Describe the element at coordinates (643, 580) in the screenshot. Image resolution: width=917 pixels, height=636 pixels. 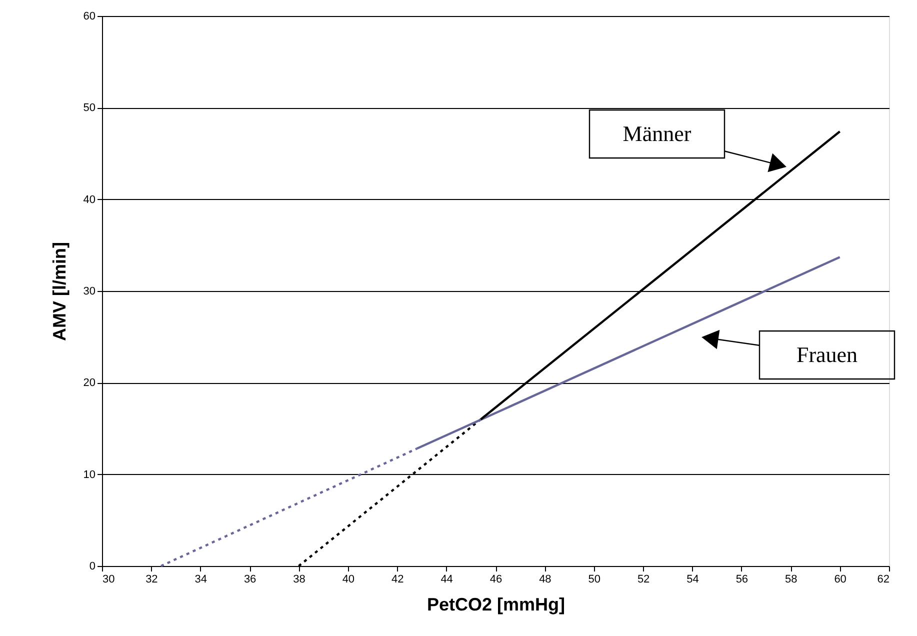
I see `x-tick-label: 52` at that location.